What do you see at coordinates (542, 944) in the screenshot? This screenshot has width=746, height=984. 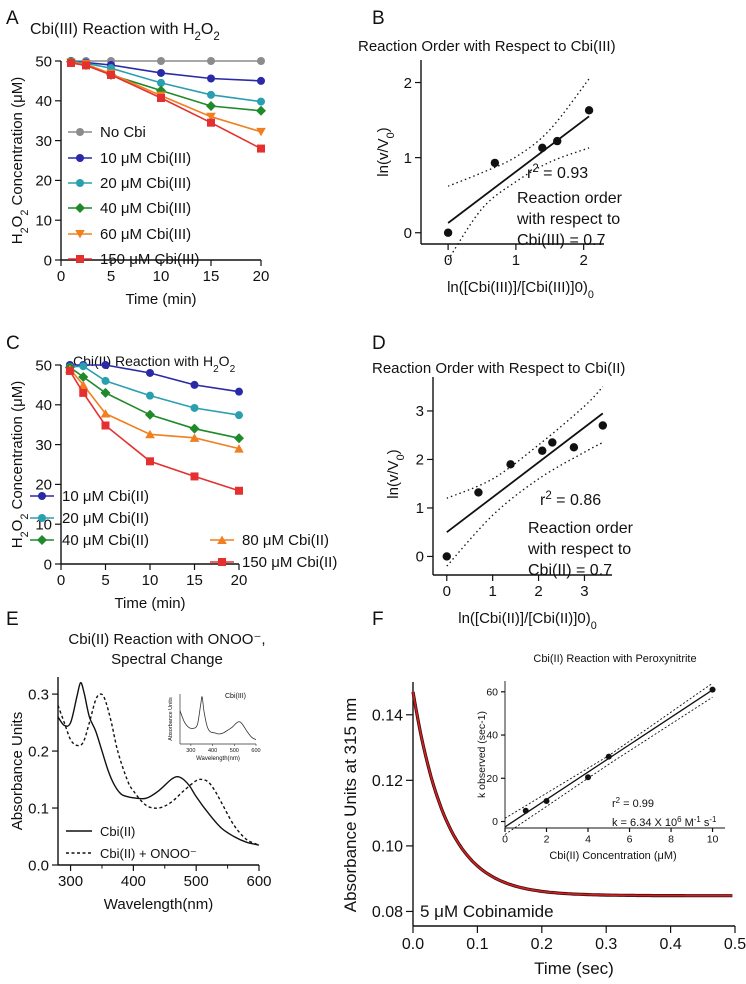 I see `x-tick-label: 0.2` at bounding box center [542, 944].